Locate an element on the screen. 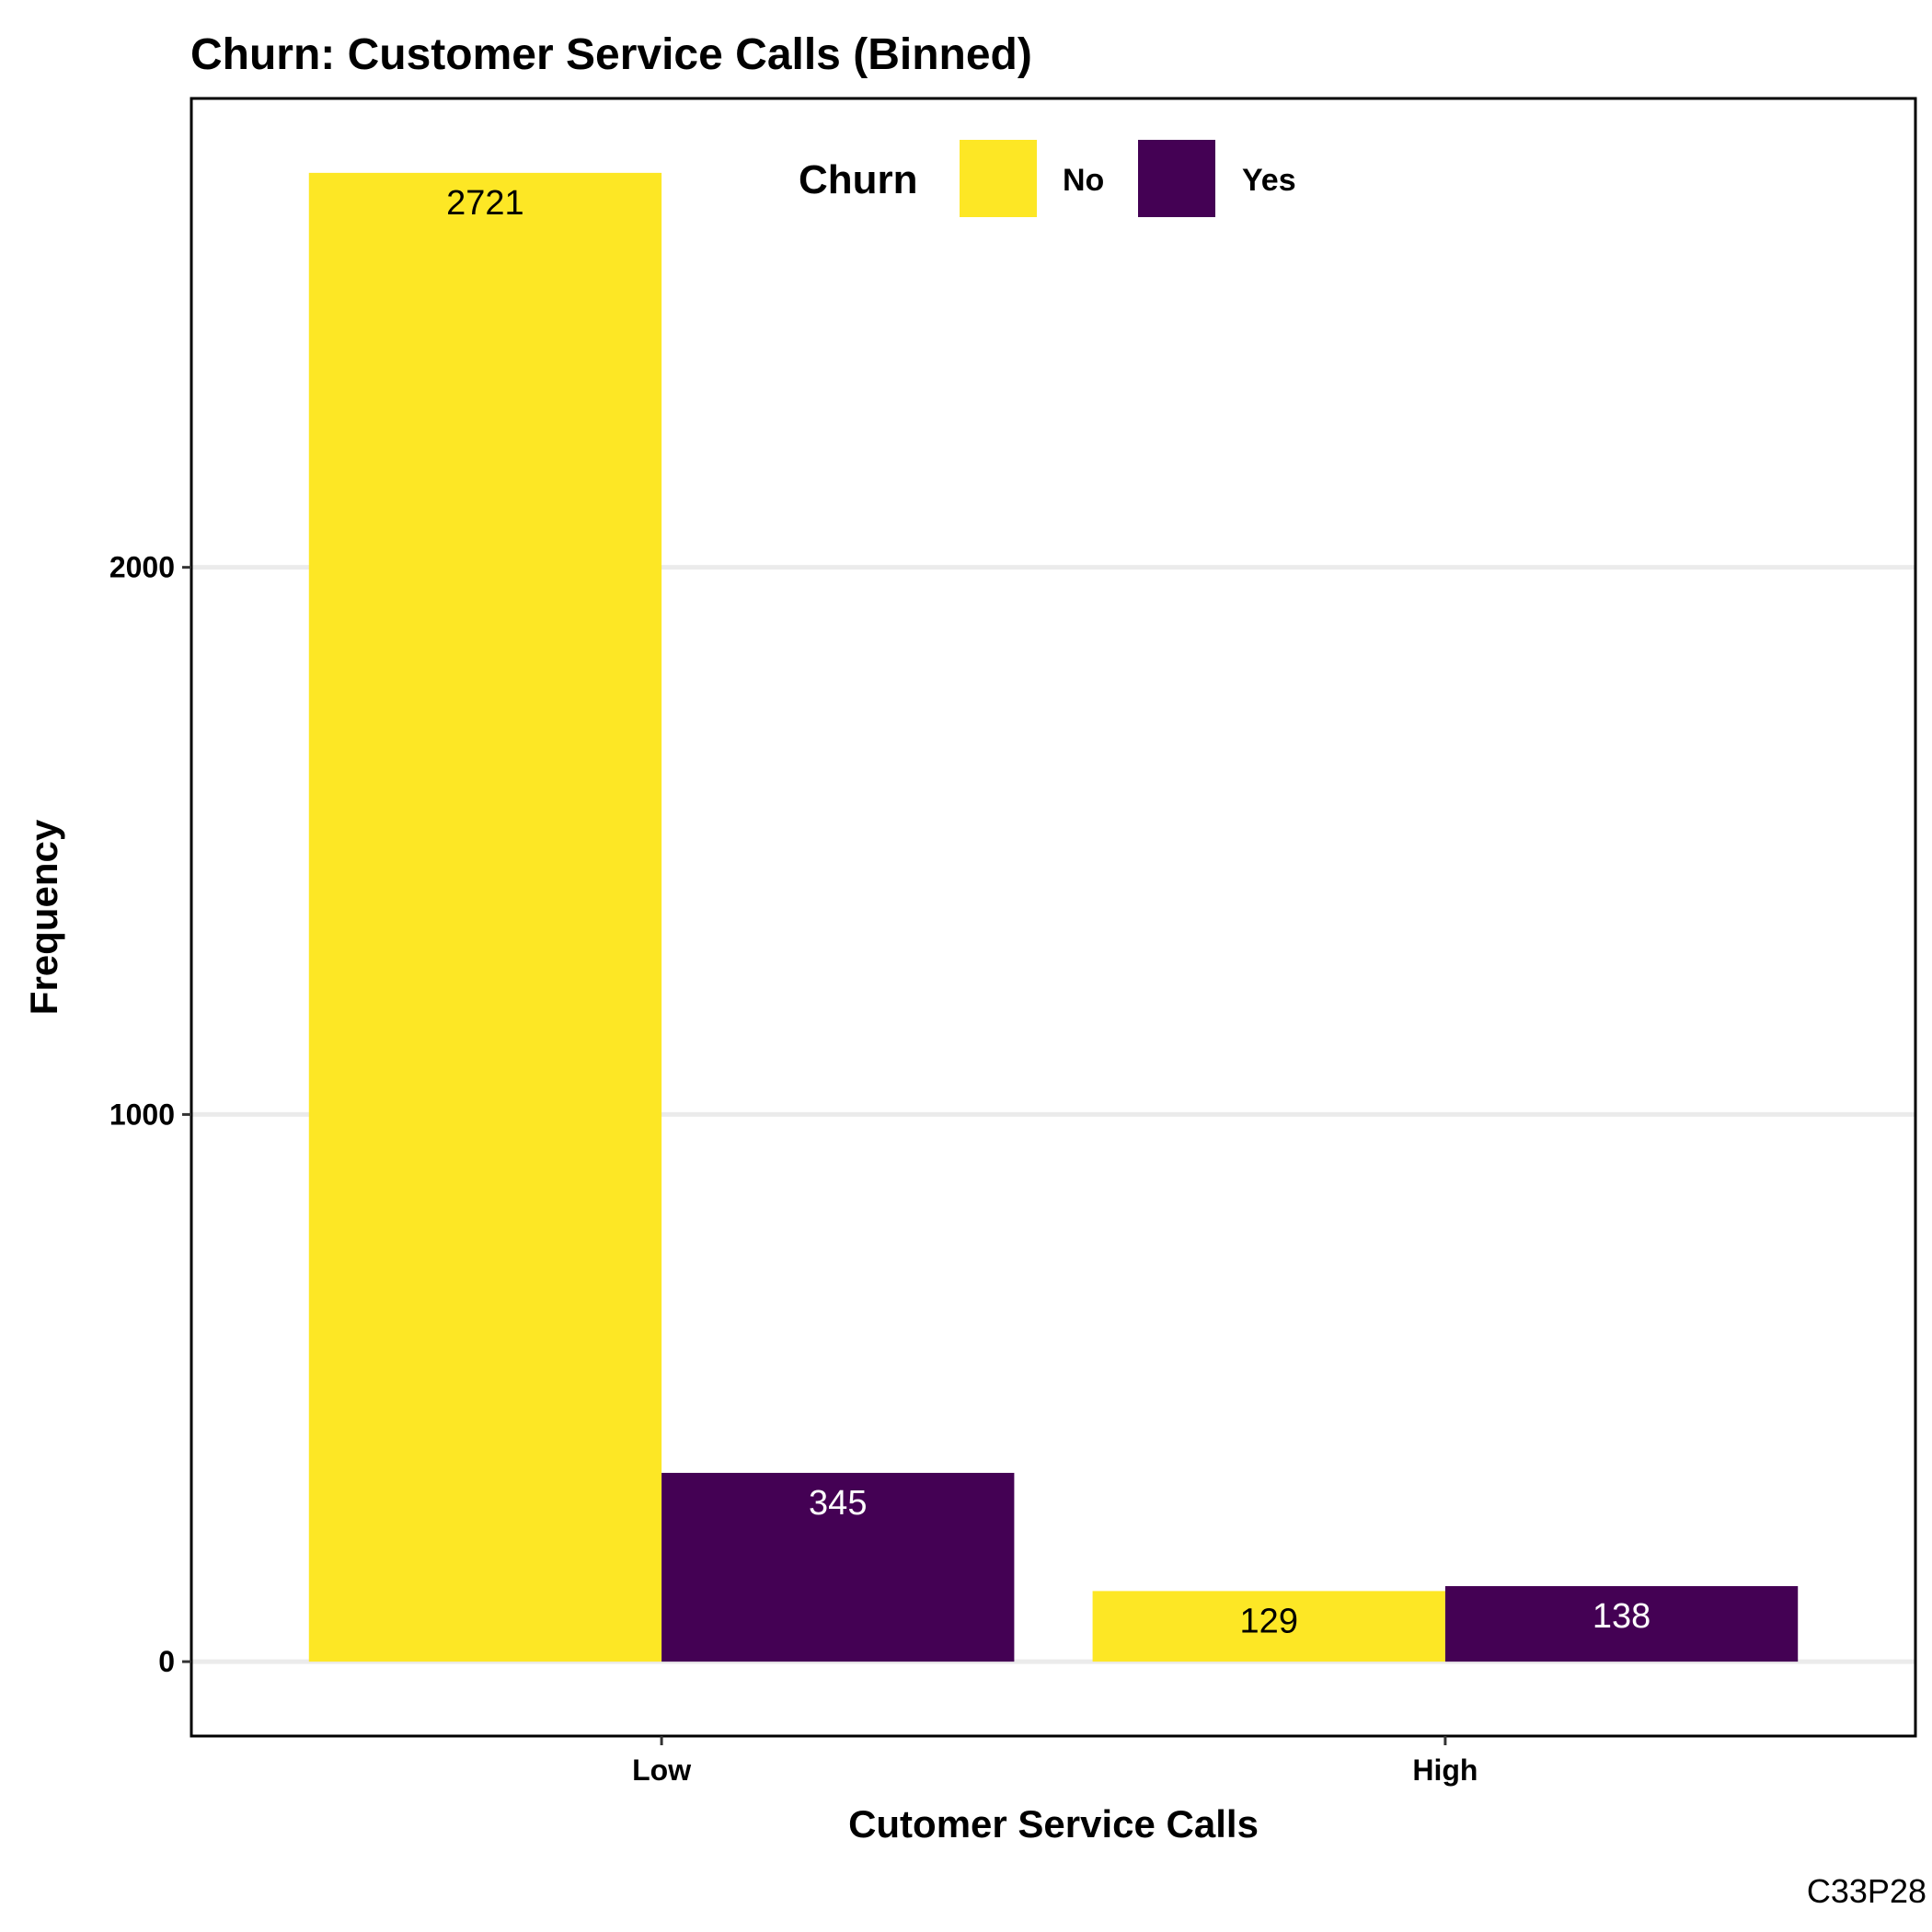  bar-no-high is located at coordinates (1268, 1626).